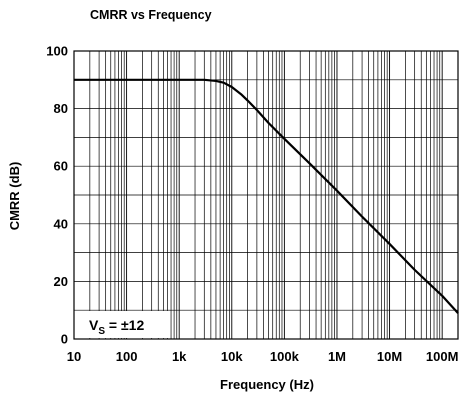  I want to click on annotation-background, so click(125, 324).